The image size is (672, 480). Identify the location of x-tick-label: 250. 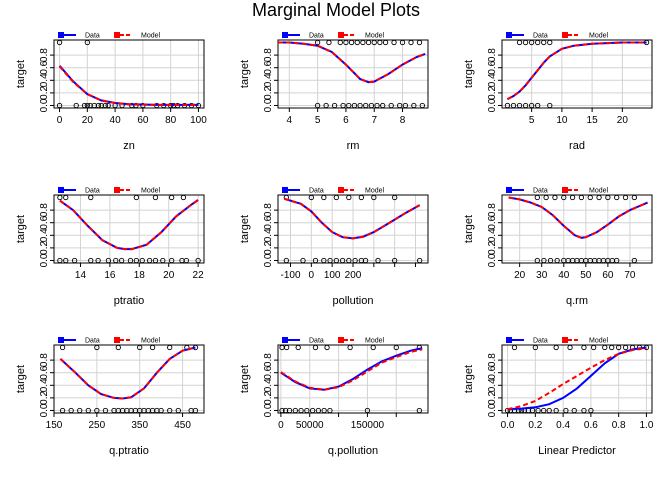
(97, 425).